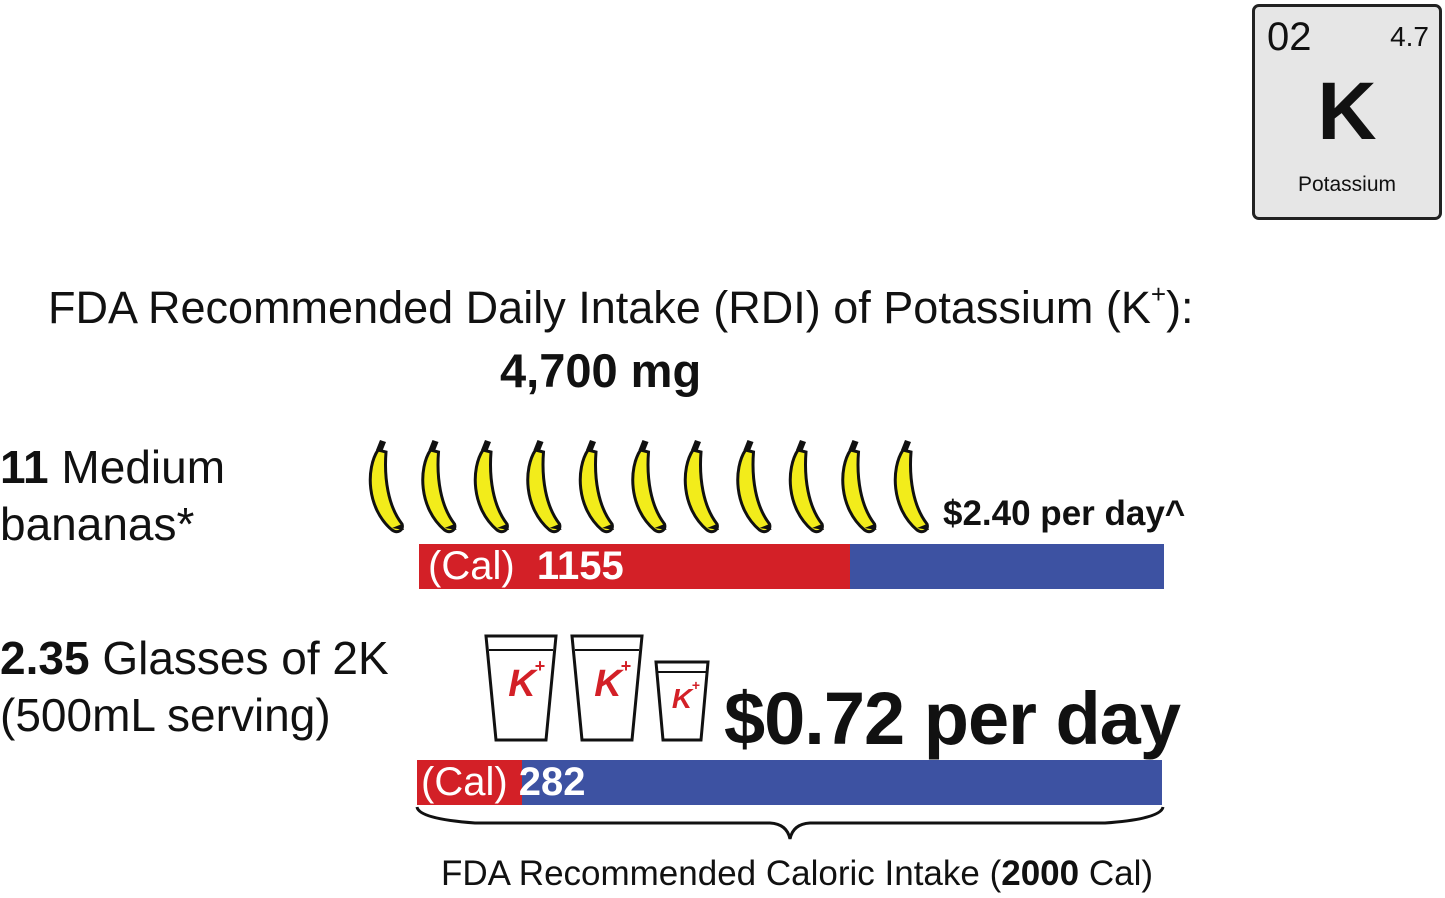  What do you see at coordinates (790, 823) in the screenshot?
I see `curly-brace-icon` at bounding box center [790, 823].